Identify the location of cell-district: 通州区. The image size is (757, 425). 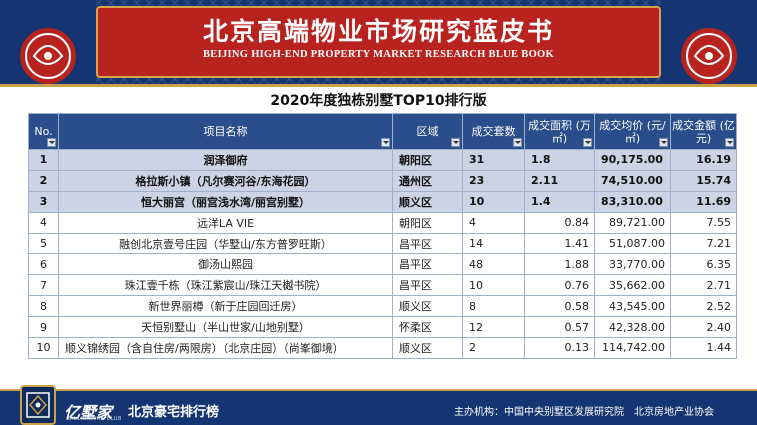
(427, 180).